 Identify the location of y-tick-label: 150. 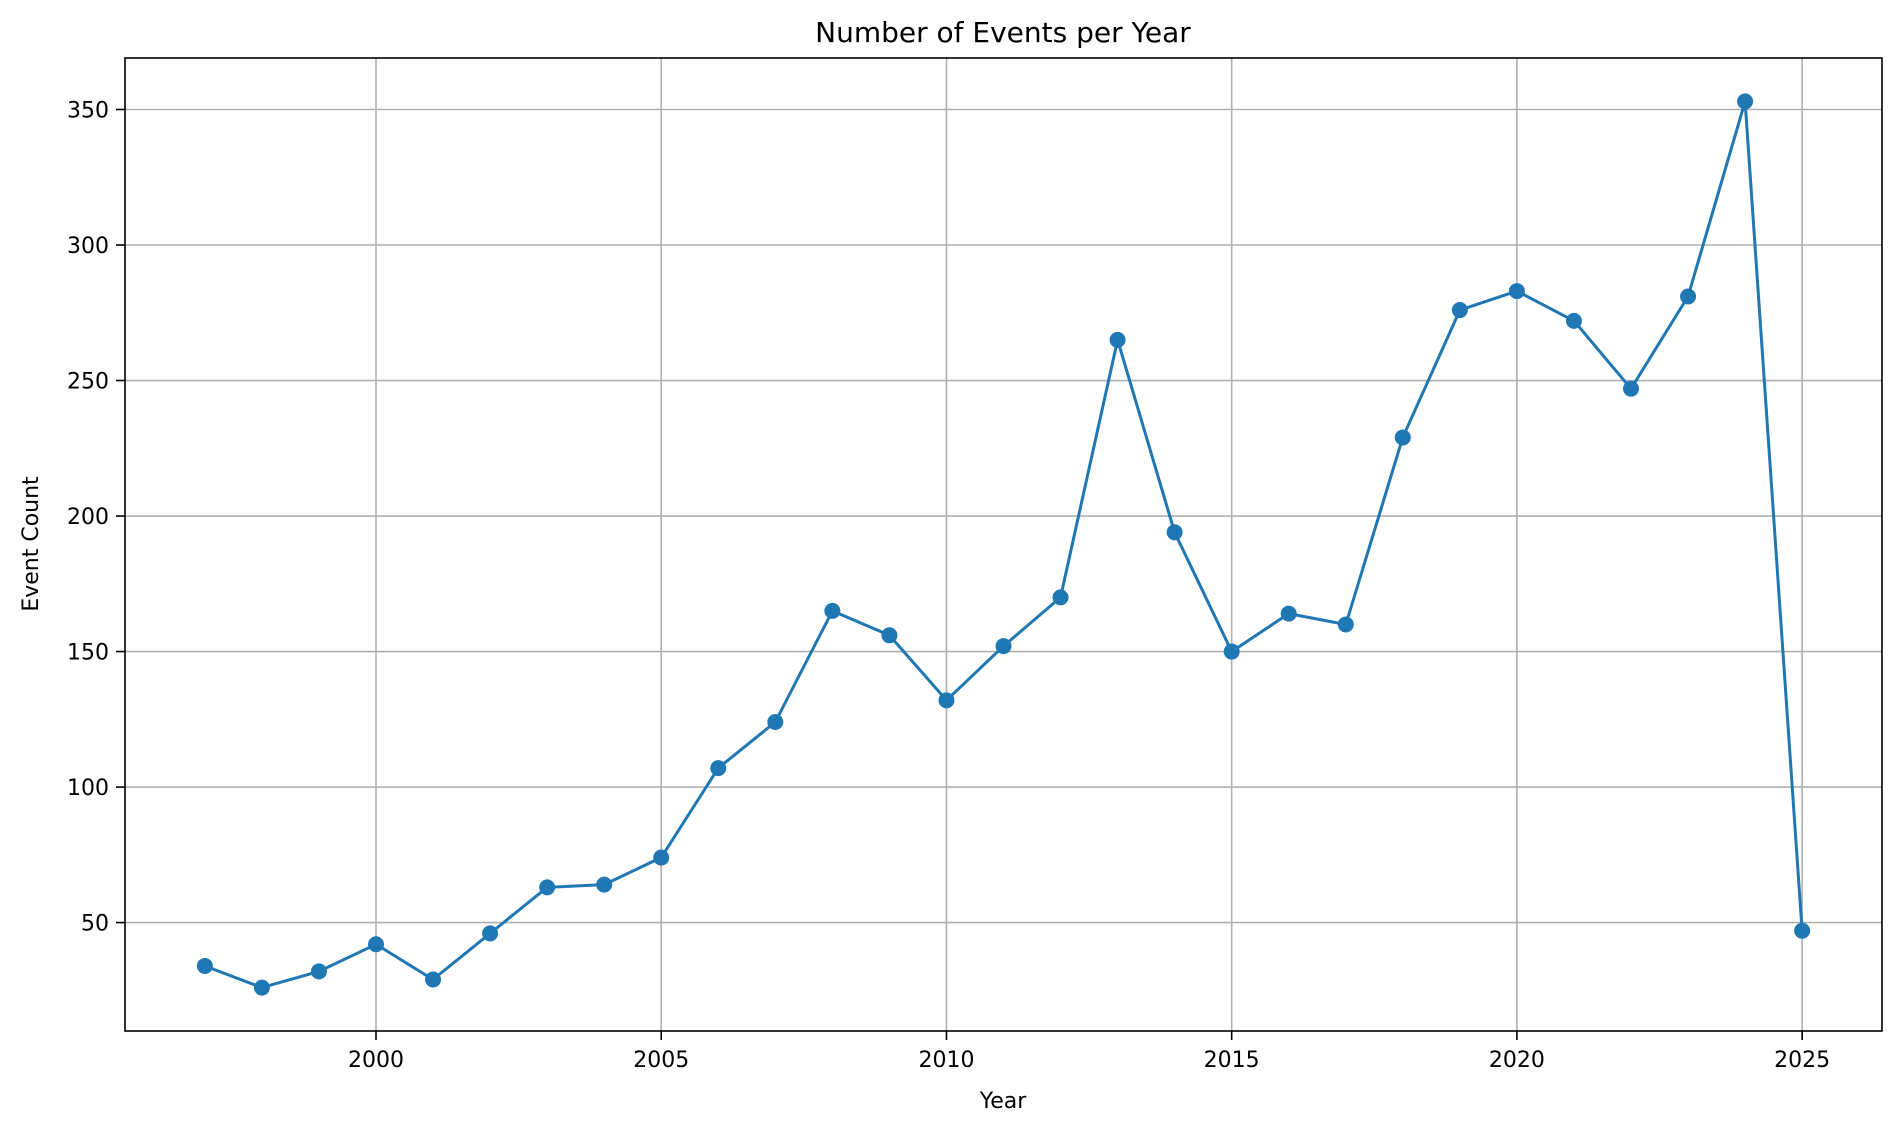
(88, 653).